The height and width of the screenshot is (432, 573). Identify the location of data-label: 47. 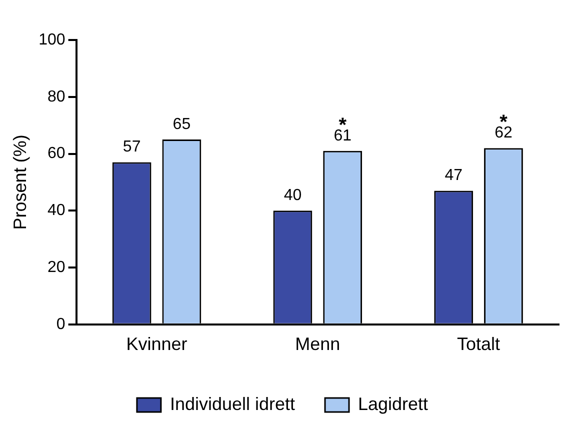
(453, 175).